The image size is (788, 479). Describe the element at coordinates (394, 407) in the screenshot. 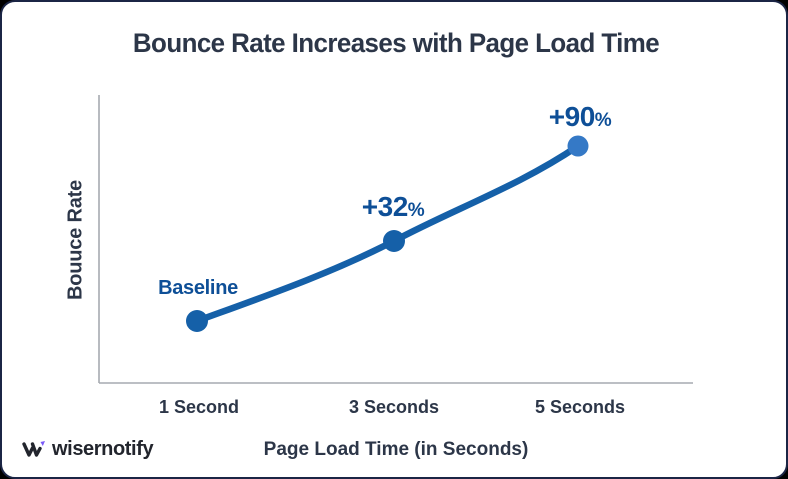

I see `x-tick-3-seconds: 3 Seconds` at that location.